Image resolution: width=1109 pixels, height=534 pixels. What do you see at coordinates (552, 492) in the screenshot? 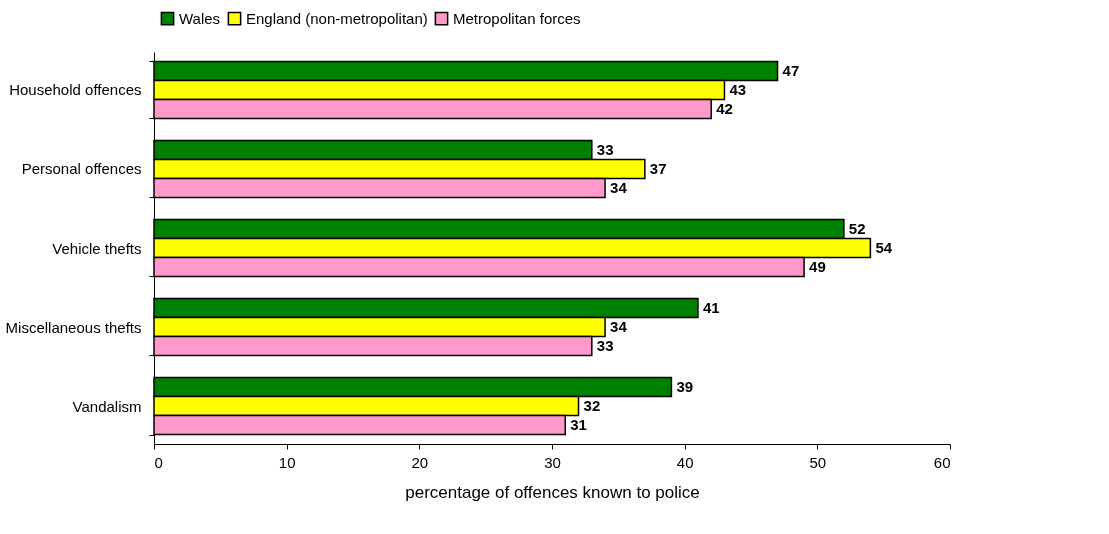
I see `x-axis-title: percentage of offences known to police` at bounding box center [552, 492].